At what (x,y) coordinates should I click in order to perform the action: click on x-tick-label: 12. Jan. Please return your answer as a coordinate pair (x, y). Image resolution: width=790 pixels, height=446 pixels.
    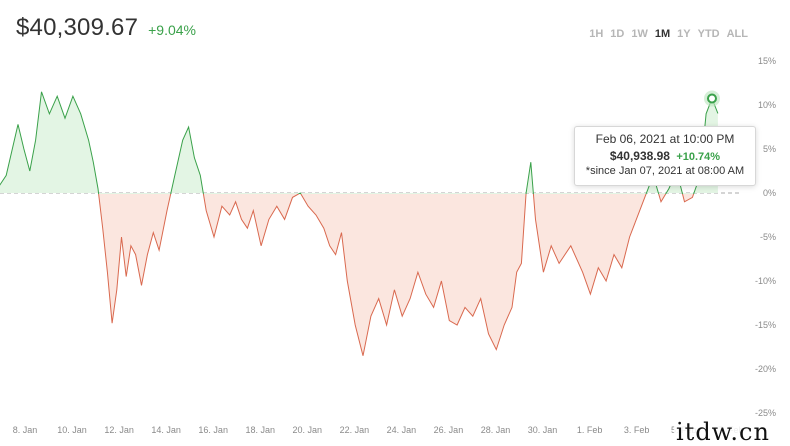
    Looking at the image, I should click on (119, 430).